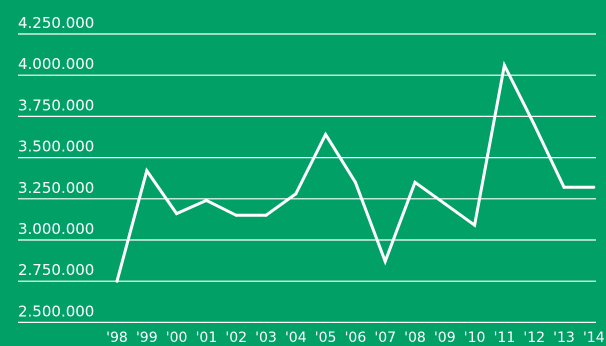  Describe the element at coordinates (505, 338) in the screenshot. I see `x-tick-label: '11` at that location.